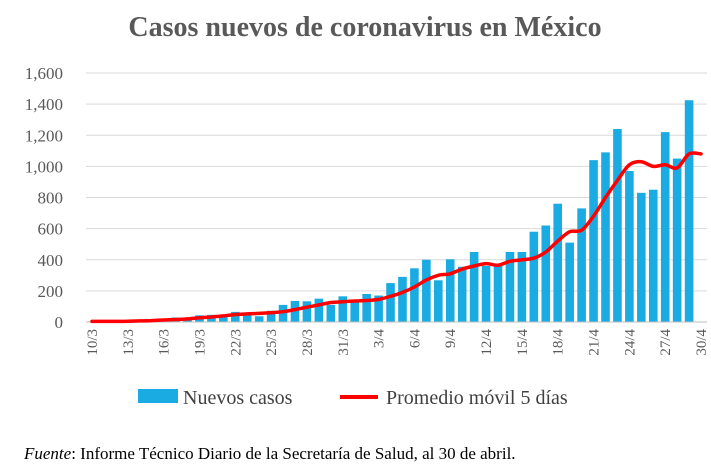  What do you see at coordinates (415, 339) in the screenshot?
I see `x-tick-label: 6/4` at bounding box center [415, 339].